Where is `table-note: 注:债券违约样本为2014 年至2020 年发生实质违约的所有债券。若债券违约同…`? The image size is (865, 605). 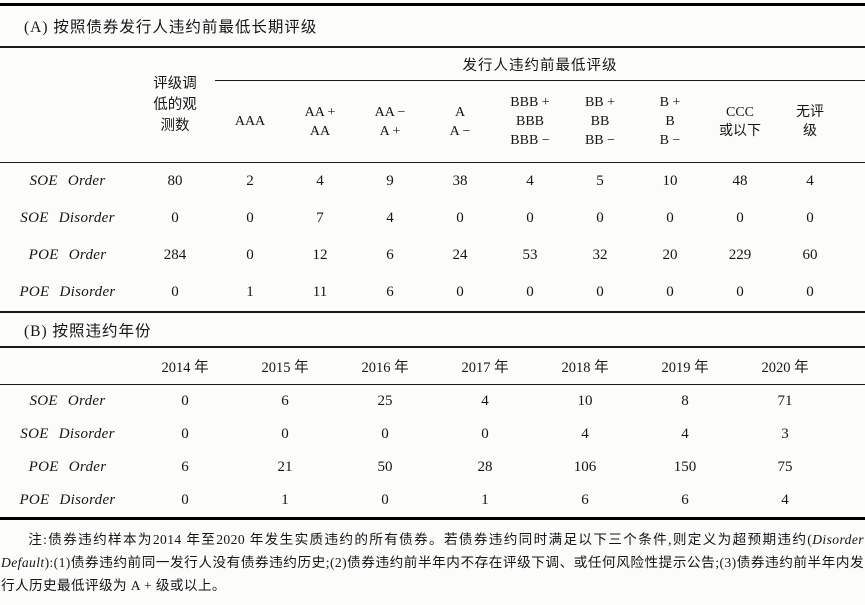 table-note: 注:债券违约样本为2014 年至2020 年发生实质违约的所有债券。若债券违约同… is located at coordinates (432, 562).